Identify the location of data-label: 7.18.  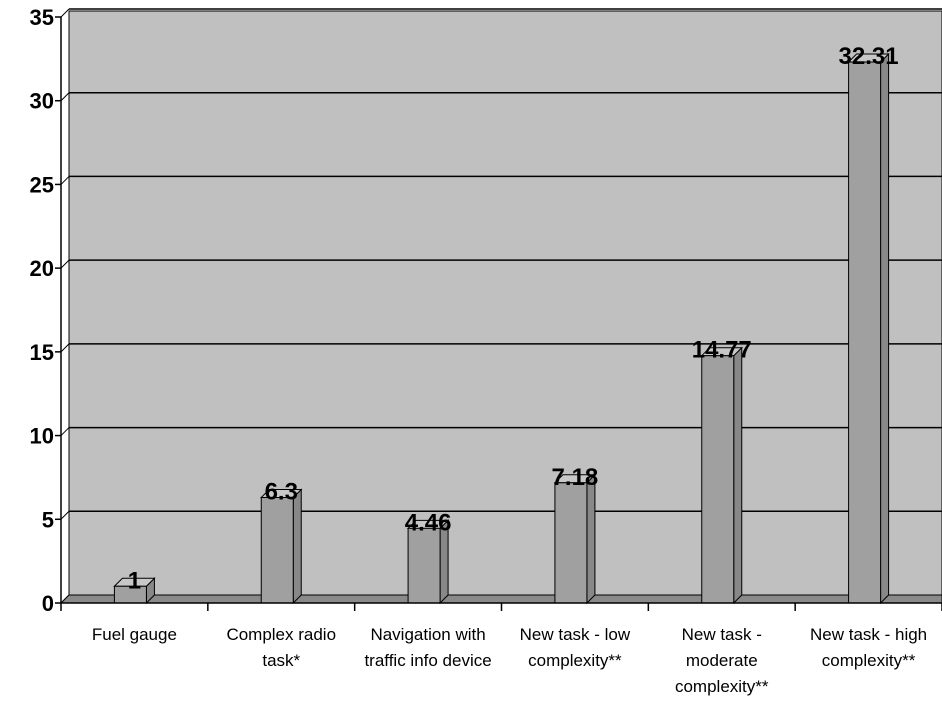
(575, 477).